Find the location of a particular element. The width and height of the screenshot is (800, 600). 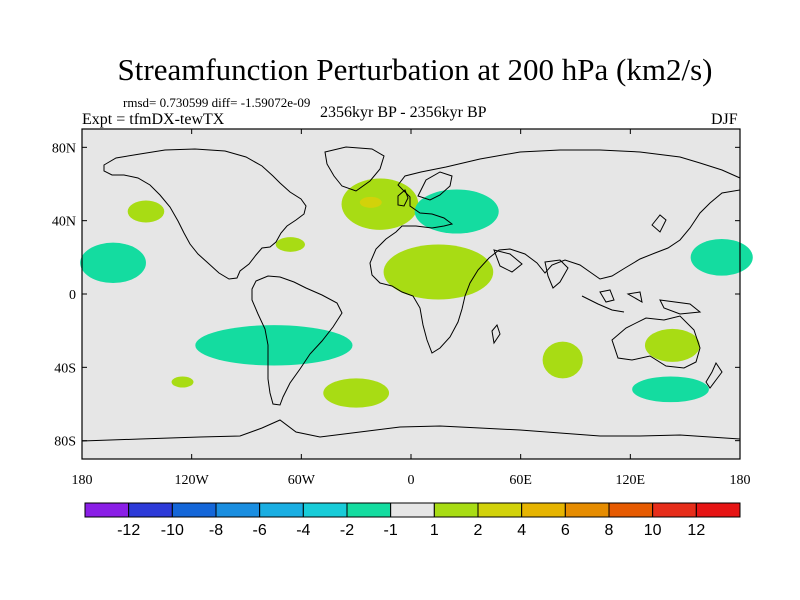

coast-britain is located at coordinates (403, 198).